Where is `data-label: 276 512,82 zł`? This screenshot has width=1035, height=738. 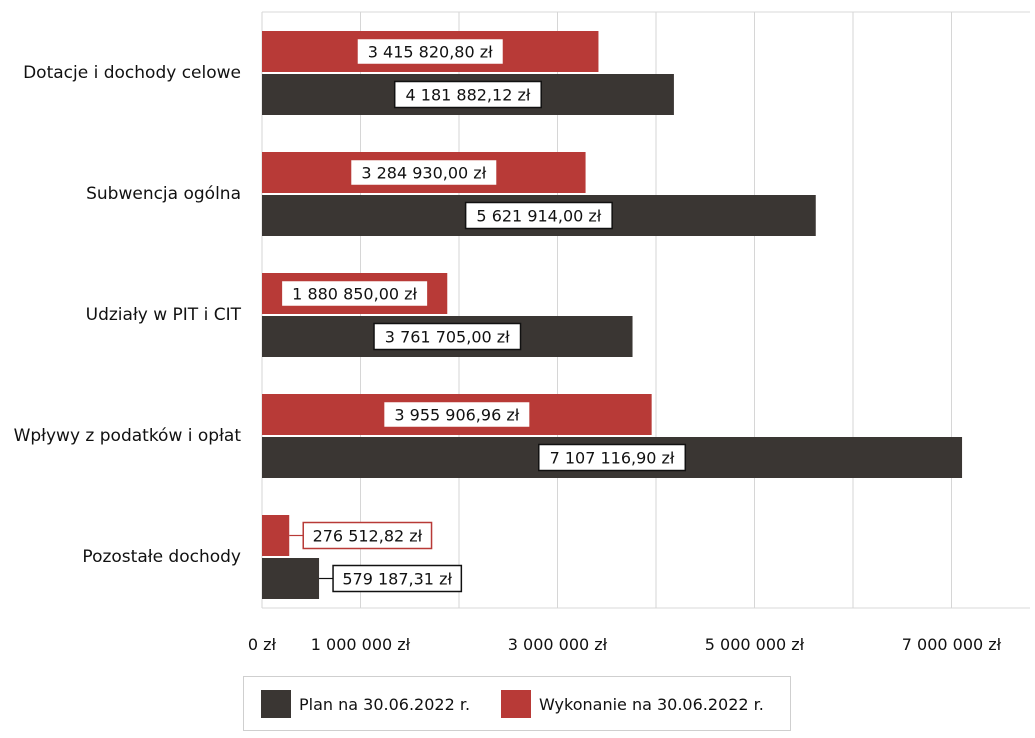
data-label: 276 512,82 zł is located at coordinates (368, 536).